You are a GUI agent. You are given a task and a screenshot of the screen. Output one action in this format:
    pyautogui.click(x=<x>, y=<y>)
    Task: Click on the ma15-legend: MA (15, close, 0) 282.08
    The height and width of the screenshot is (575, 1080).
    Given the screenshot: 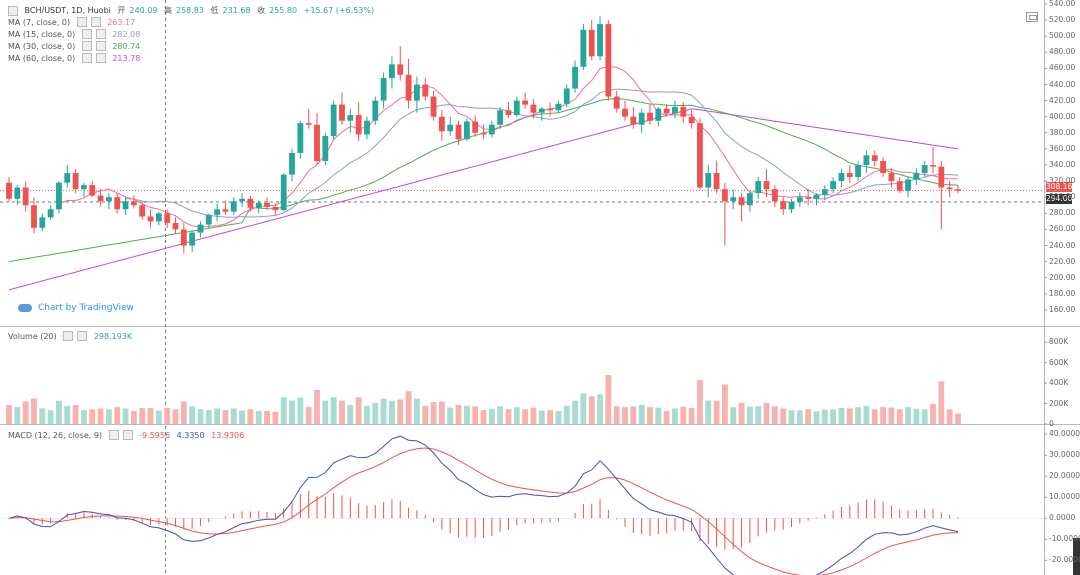 What is the action you would take?
    pyautogui.click(x=76, y=34)
    